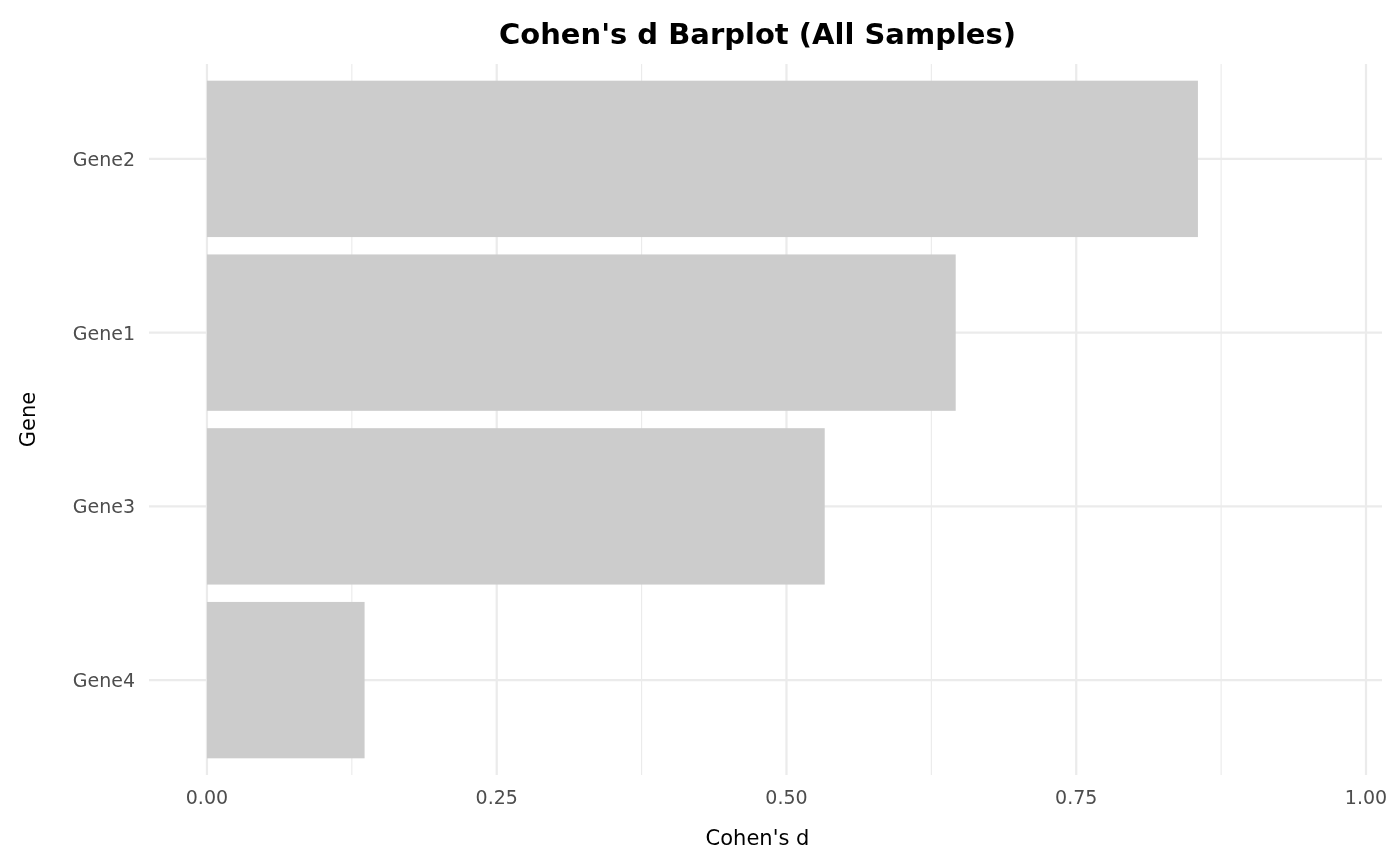 This screenshot has width=1400, height=866. Describe the element at coordinates (1366, 797) in the screenshot. I see `x-tick-label: 1.00` at that location.